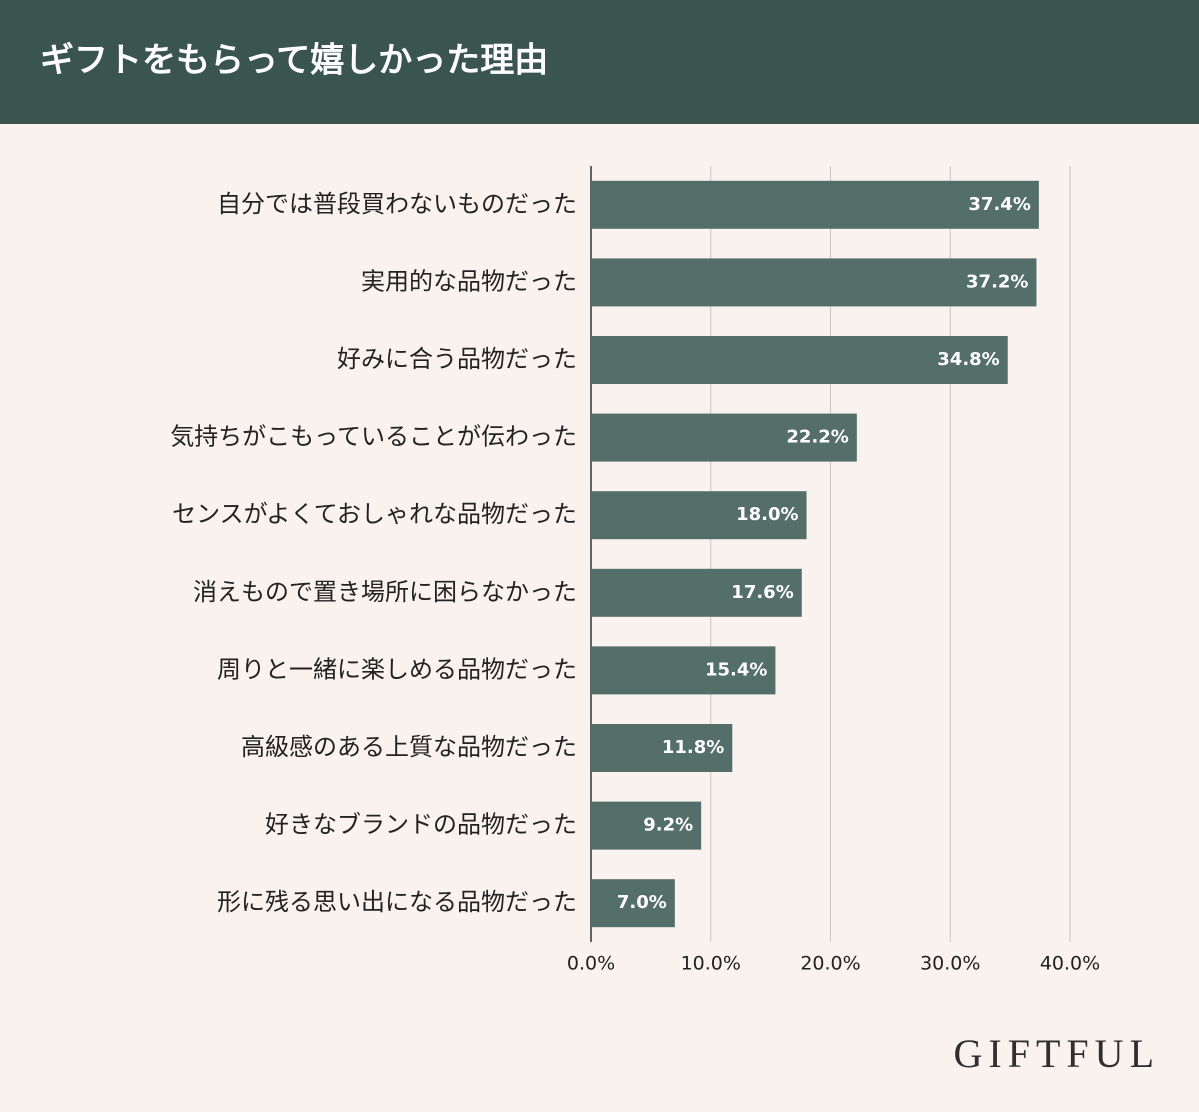 The width and height of the screenshot is (1199, 1112). I want to click on y-tick-label: 形に残る思い出になる品物だった, so click(397, 902).